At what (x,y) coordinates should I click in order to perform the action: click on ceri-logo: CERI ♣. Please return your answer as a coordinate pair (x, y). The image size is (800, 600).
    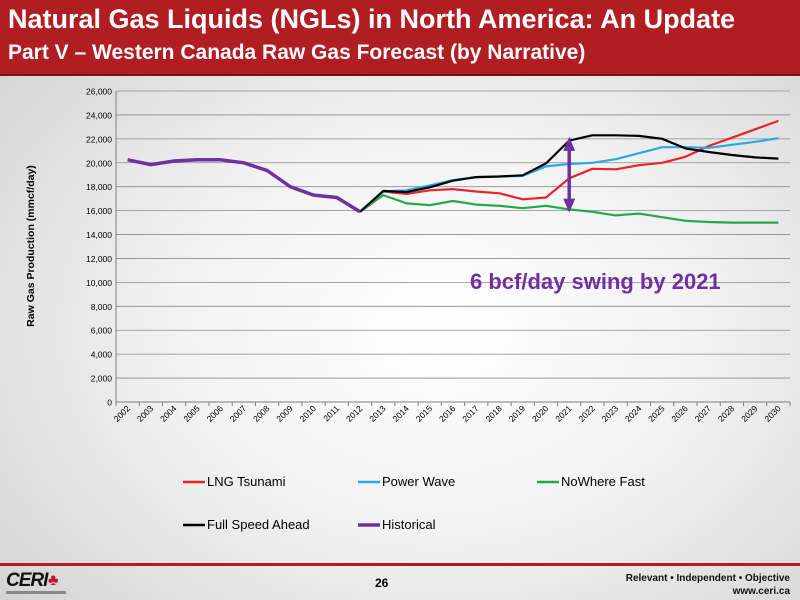
    Looking at the image, I should click on (36, 583).